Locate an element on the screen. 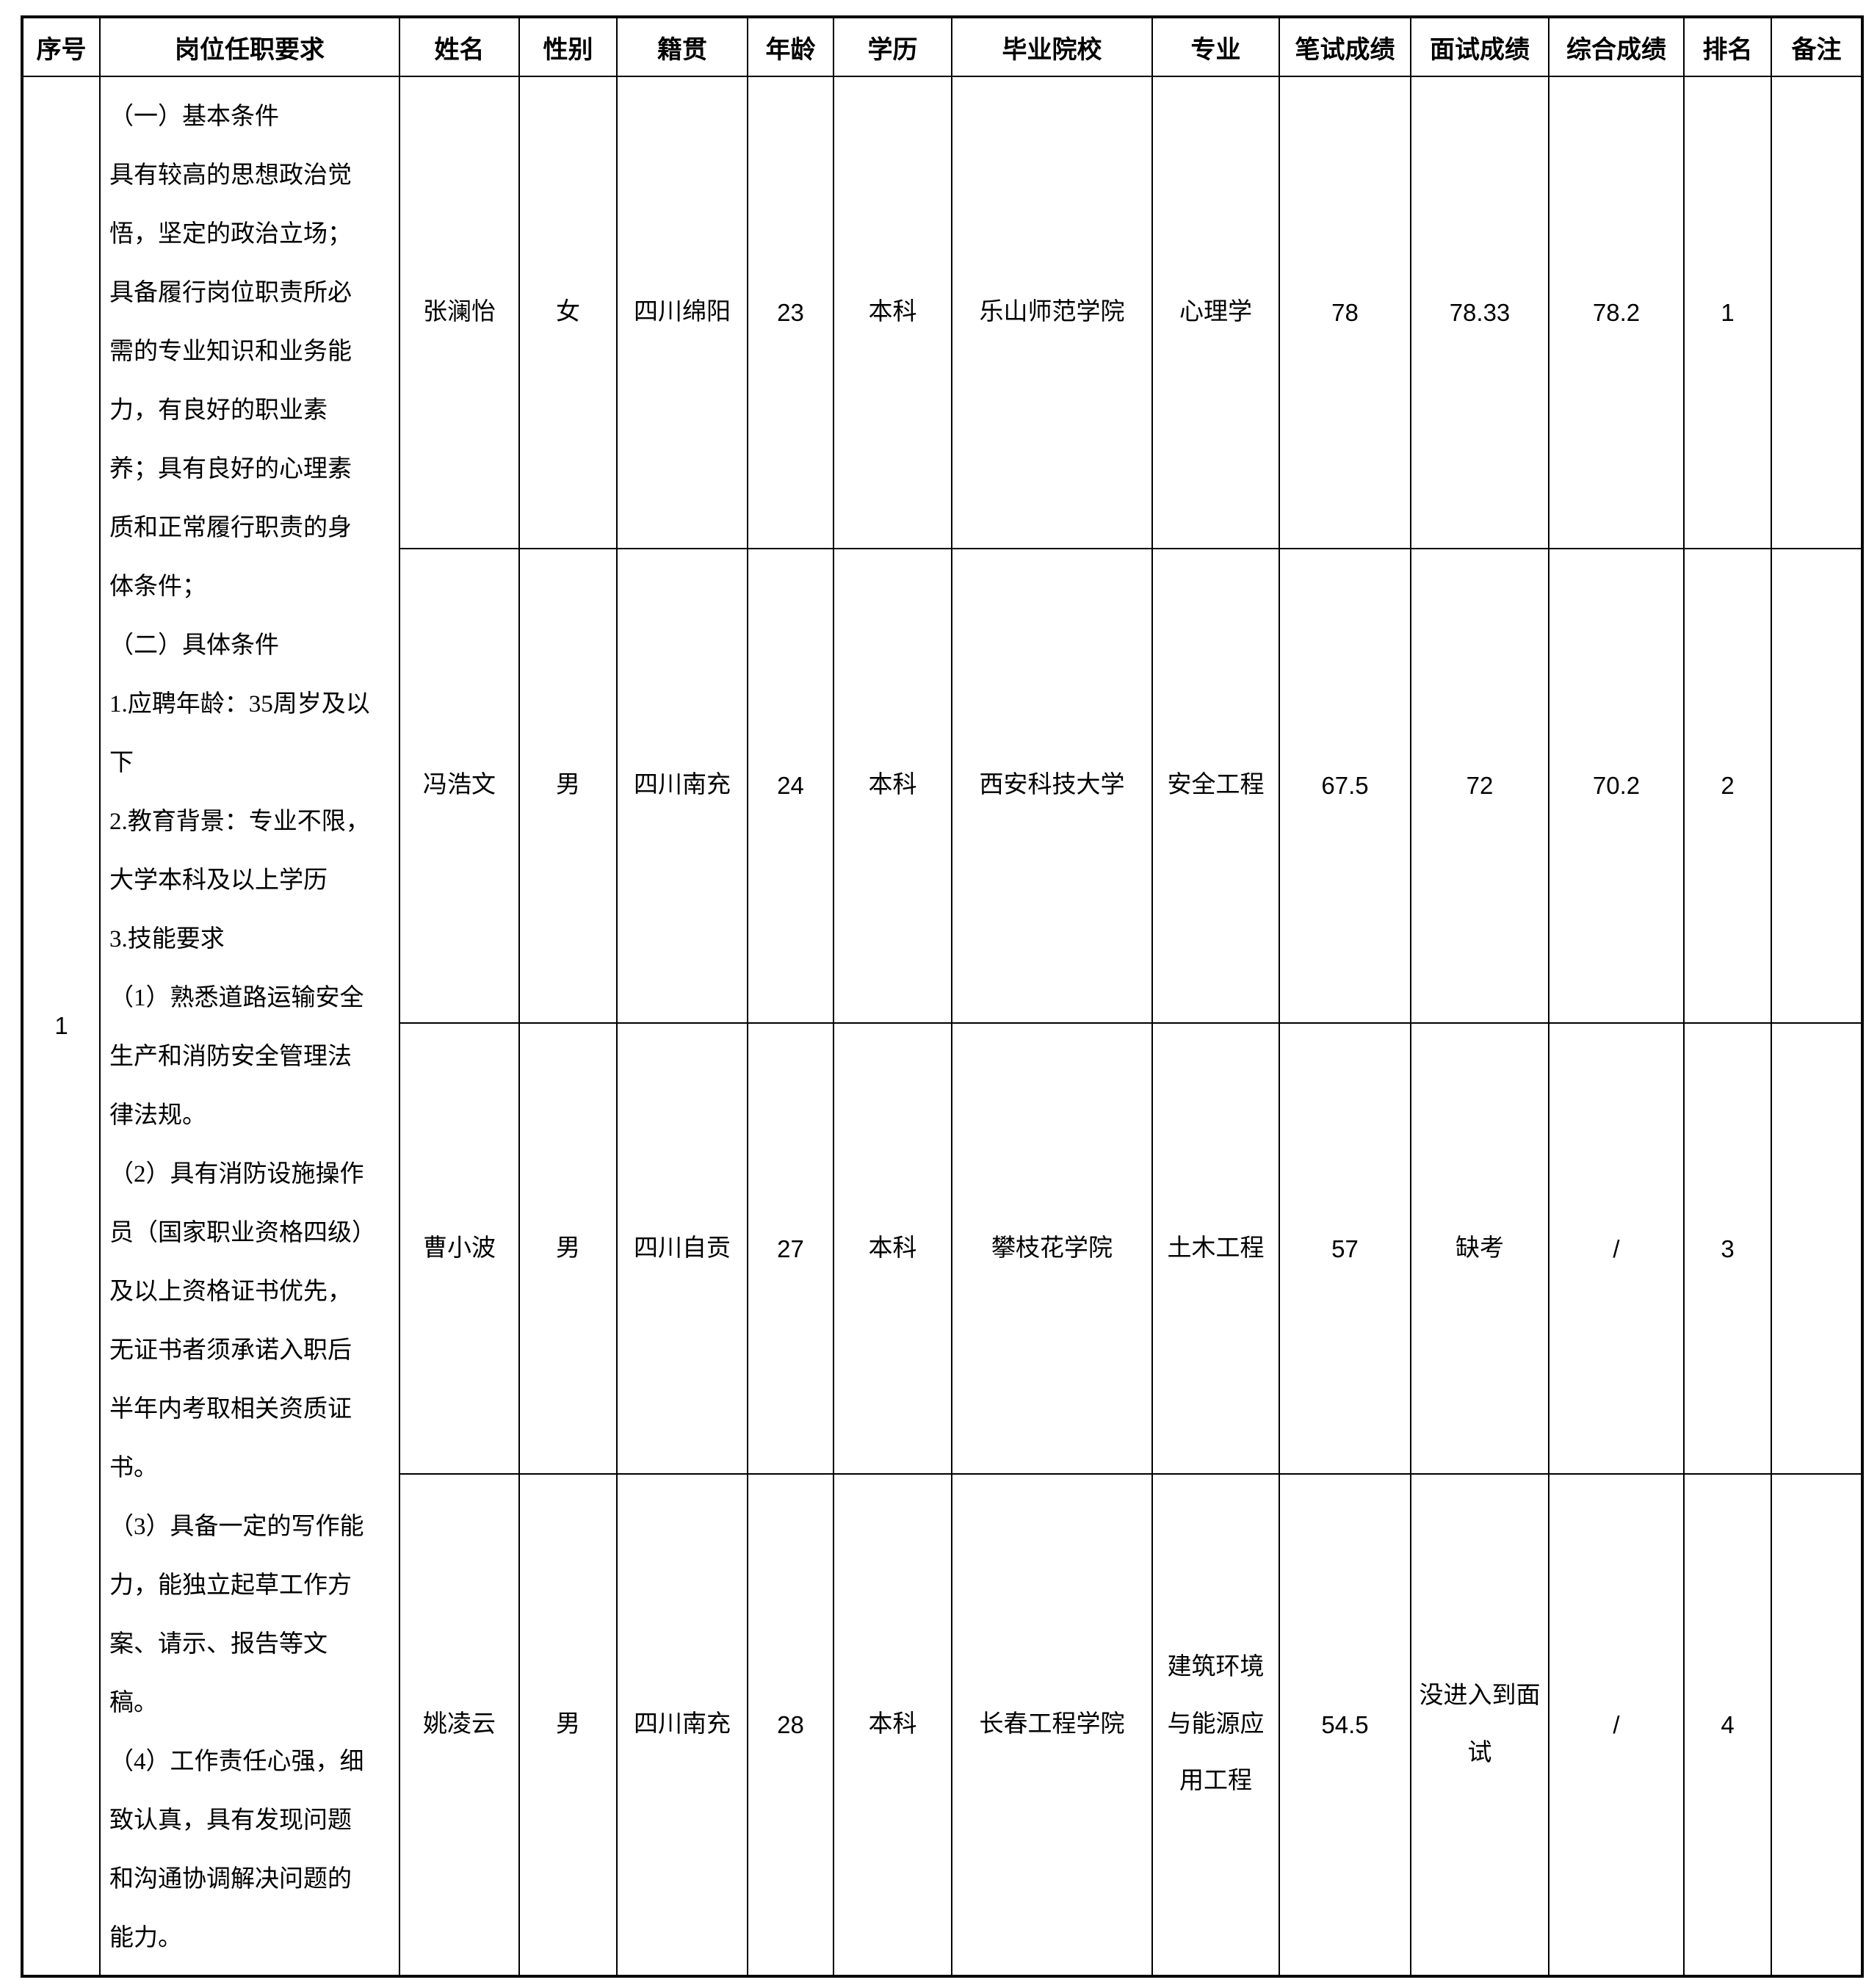  col-header-name: 姓名 is located at coordinates (460, 46).